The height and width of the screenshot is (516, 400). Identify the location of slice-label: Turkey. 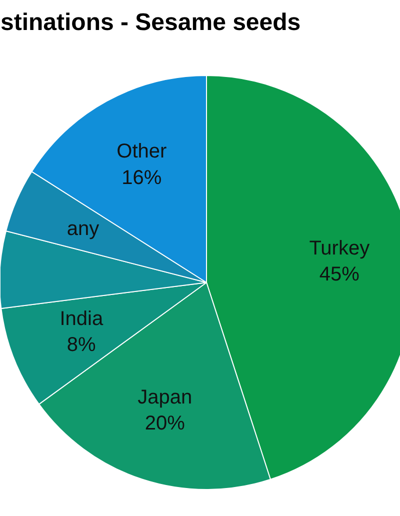
(339, 248).